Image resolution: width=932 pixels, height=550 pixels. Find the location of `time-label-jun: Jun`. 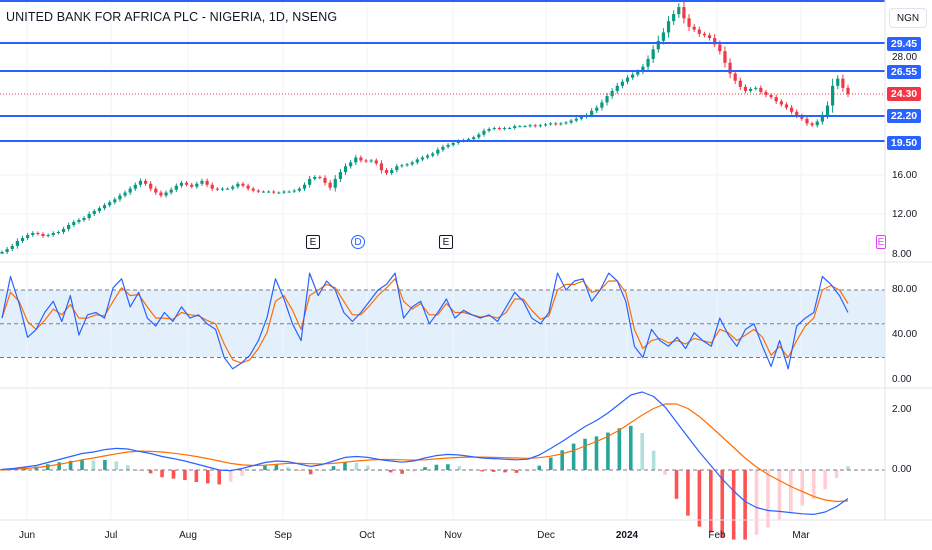

time-label-jun: Jun is located at coordinates (27, 535).